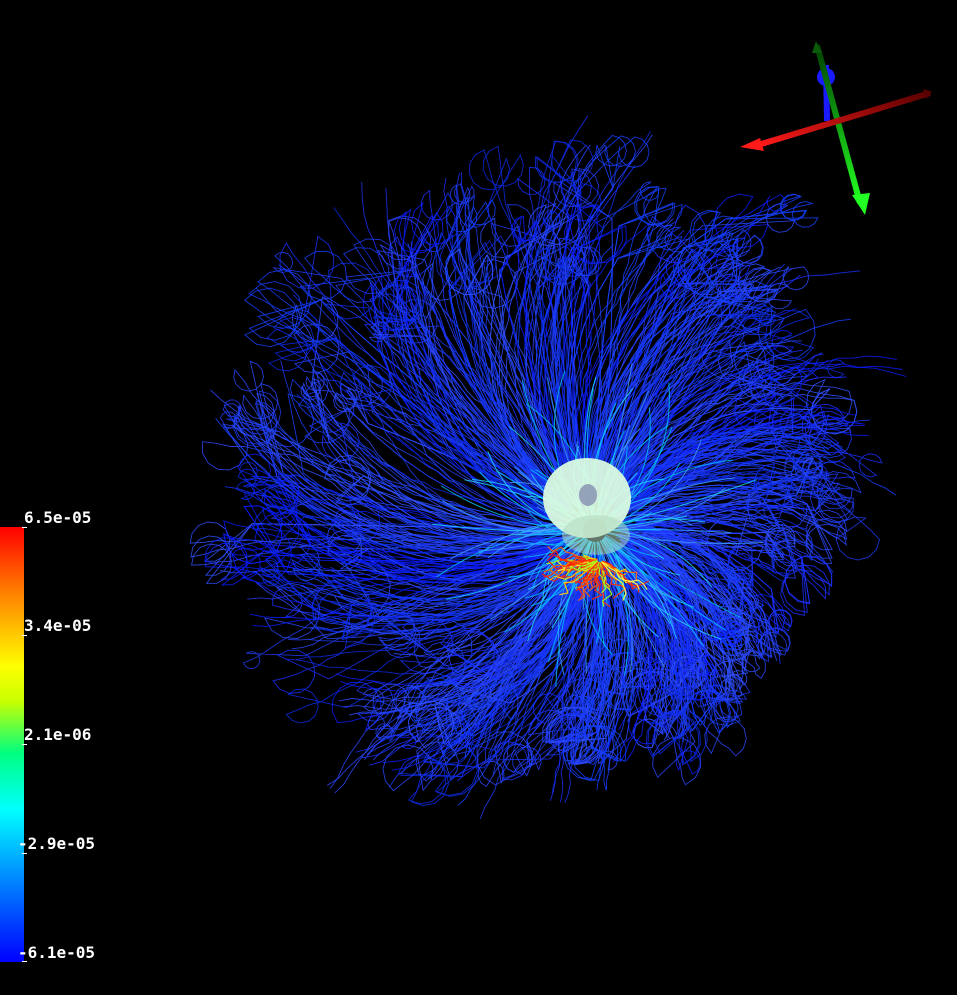 The image size is (957, 995). What do you see at coordinates (57, 952) in the screenshot?
I see `color-bar-label-min: -6.1e-05` at bounding box center [57, 952].